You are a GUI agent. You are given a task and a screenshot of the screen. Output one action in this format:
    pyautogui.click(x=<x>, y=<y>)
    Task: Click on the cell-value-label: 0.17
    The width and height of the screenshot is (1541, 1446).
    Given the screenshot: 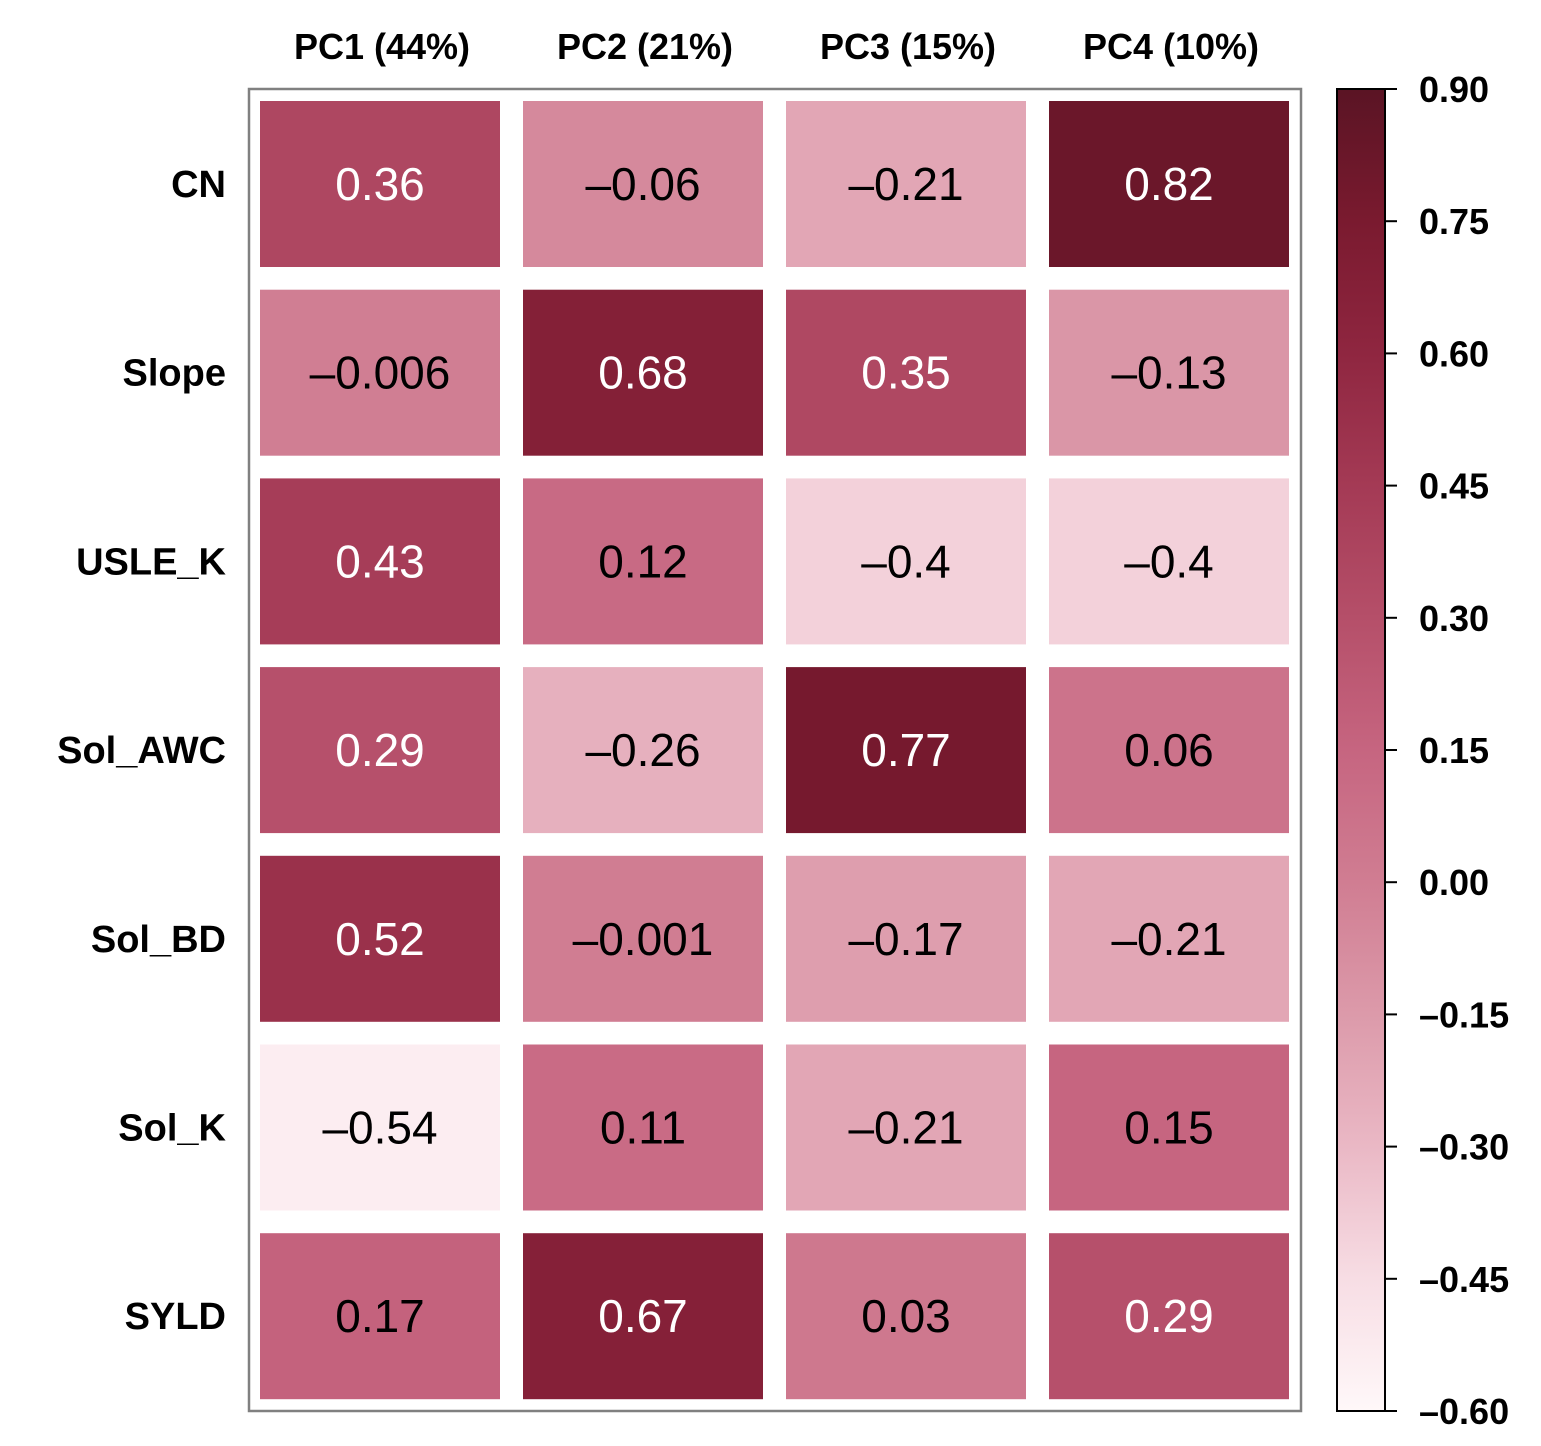 What is the action you would take?
    pyautogui.click(x=380, y=1316)
    